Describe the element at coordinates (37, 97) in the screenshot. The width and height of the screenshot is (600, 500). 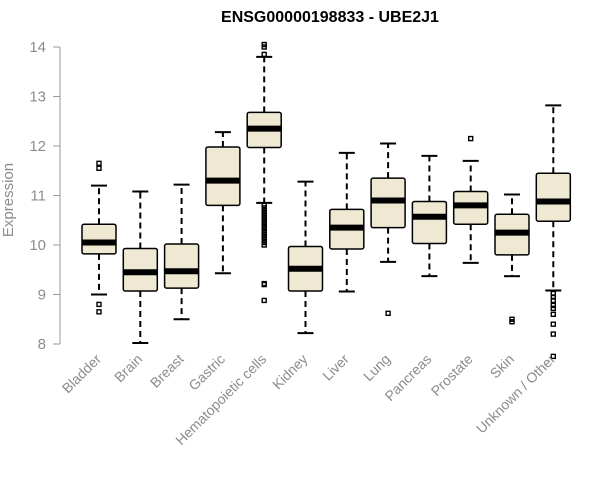
I see `y-tick-label: 13` at that location.